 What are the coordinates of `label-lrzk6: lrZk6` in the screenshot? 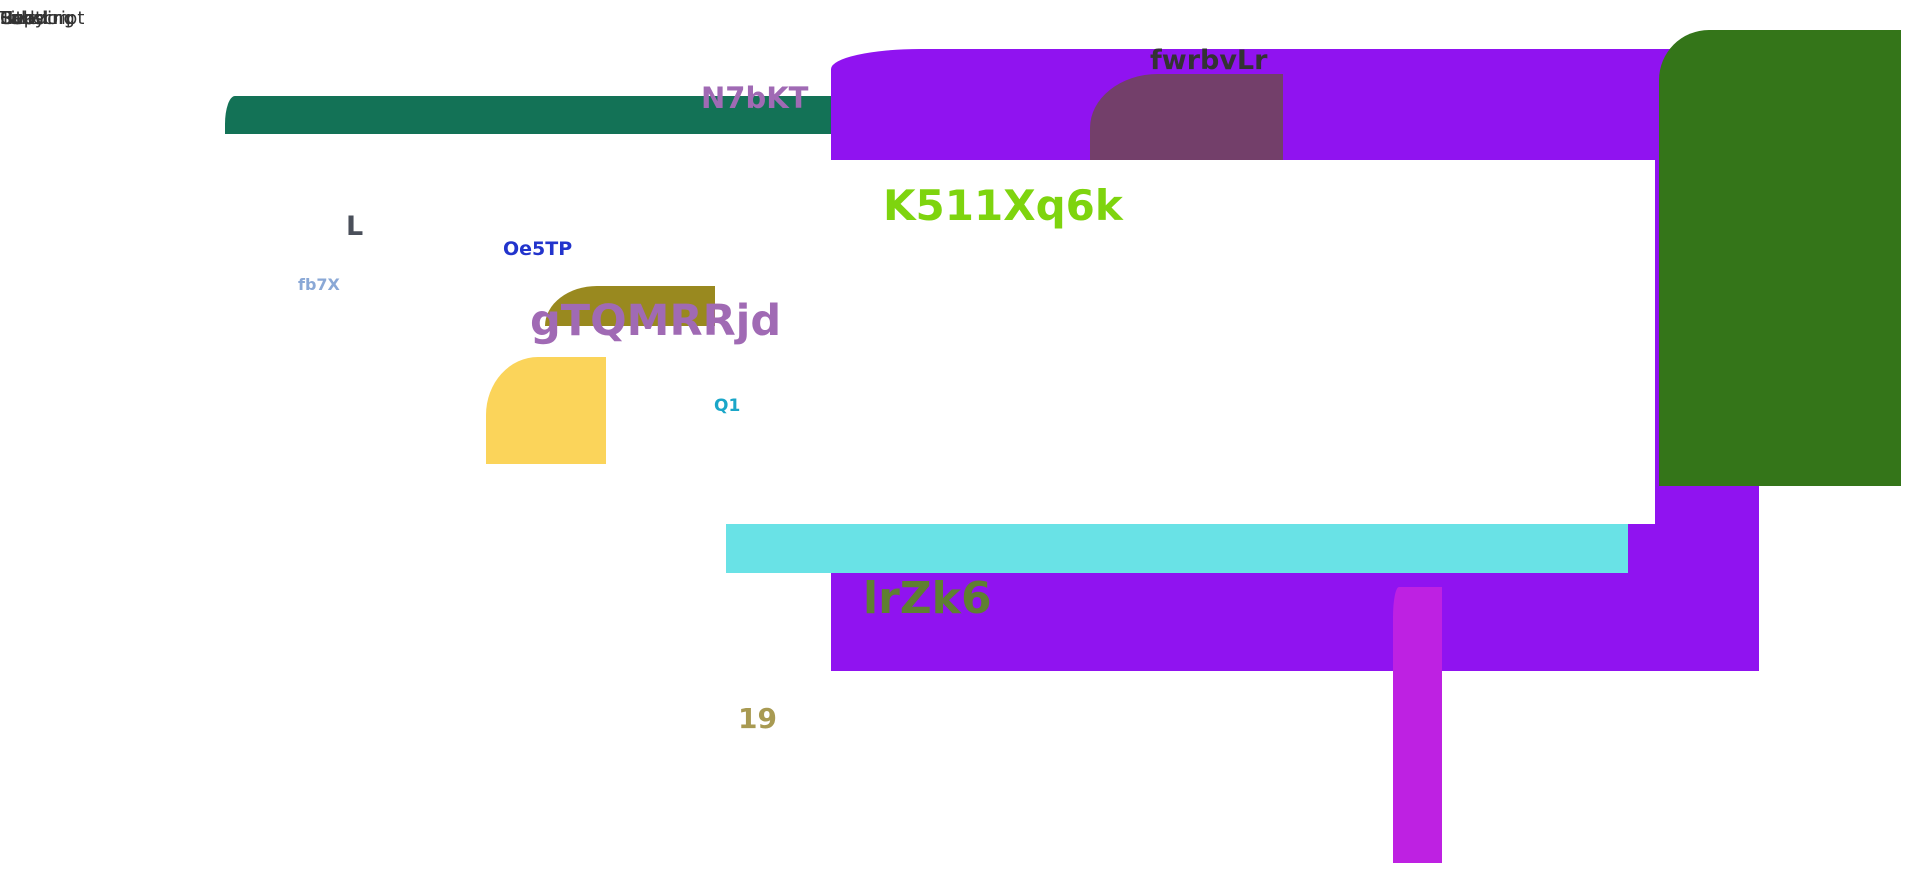 It's located at (927, 598).